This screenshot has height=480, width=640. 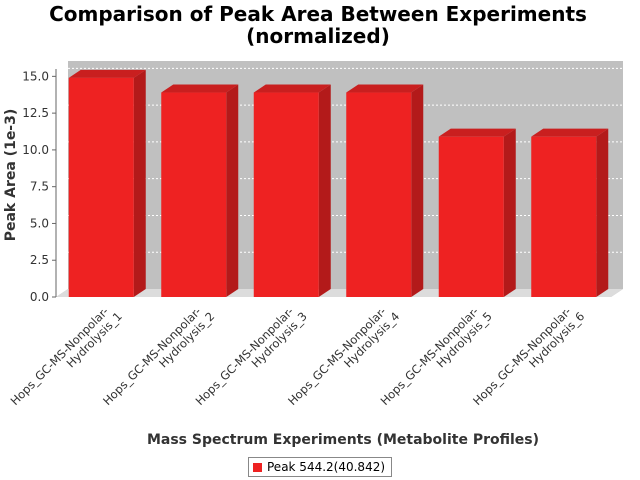 What do you see at coordinates (35, 150) in the screenshot?
I see `y-tick-label: 10.0` at bounding box center [35, 150].